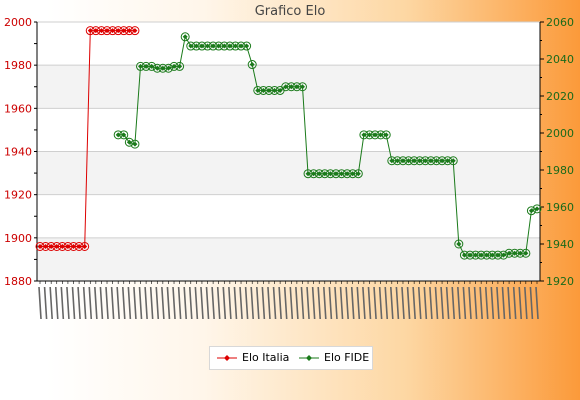 The image size is (580, 400). Describe the element at coordinates (18, 108) in the screenshot. I see `left-axis-tick-label: 1960` at that location.